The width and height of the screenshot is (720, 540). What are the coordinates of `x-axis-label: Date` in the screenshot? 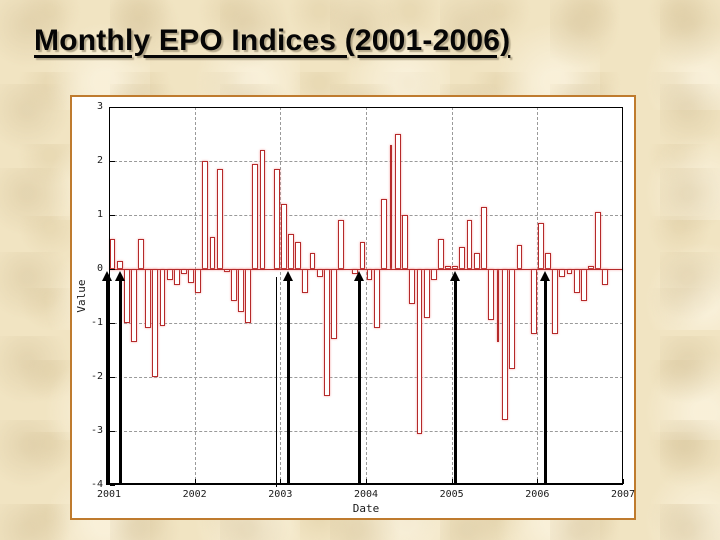 It's located at (366, 508).